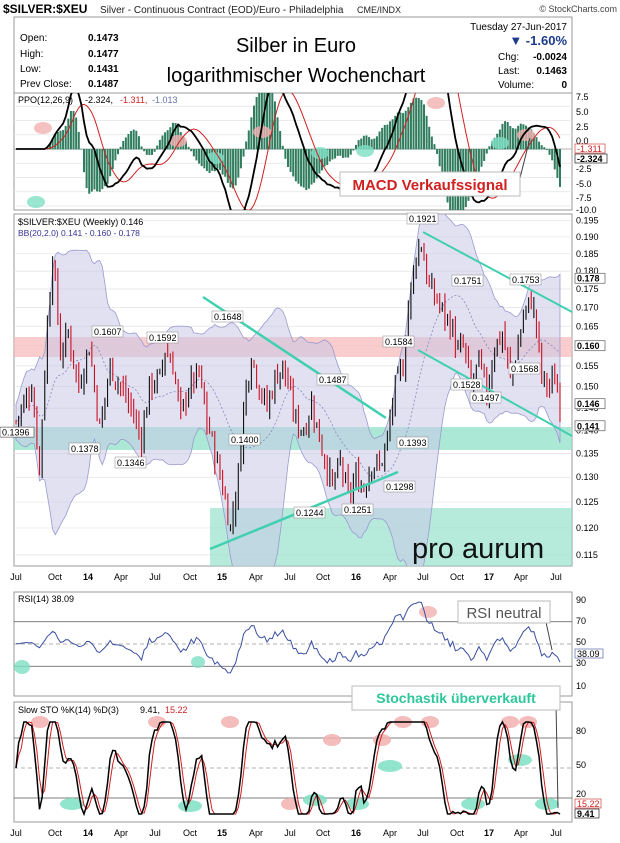  I want to click on price-axis-tick: 0.125, so click(587, 502).